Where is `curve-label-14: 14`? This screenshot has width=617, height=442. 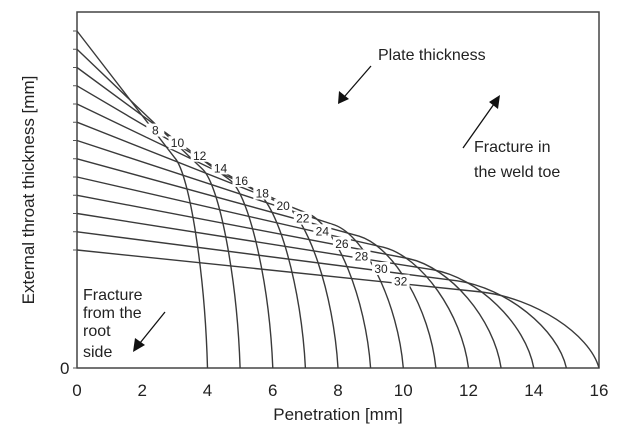
curve-label-14: 14 is located at coordinates (221, 168).